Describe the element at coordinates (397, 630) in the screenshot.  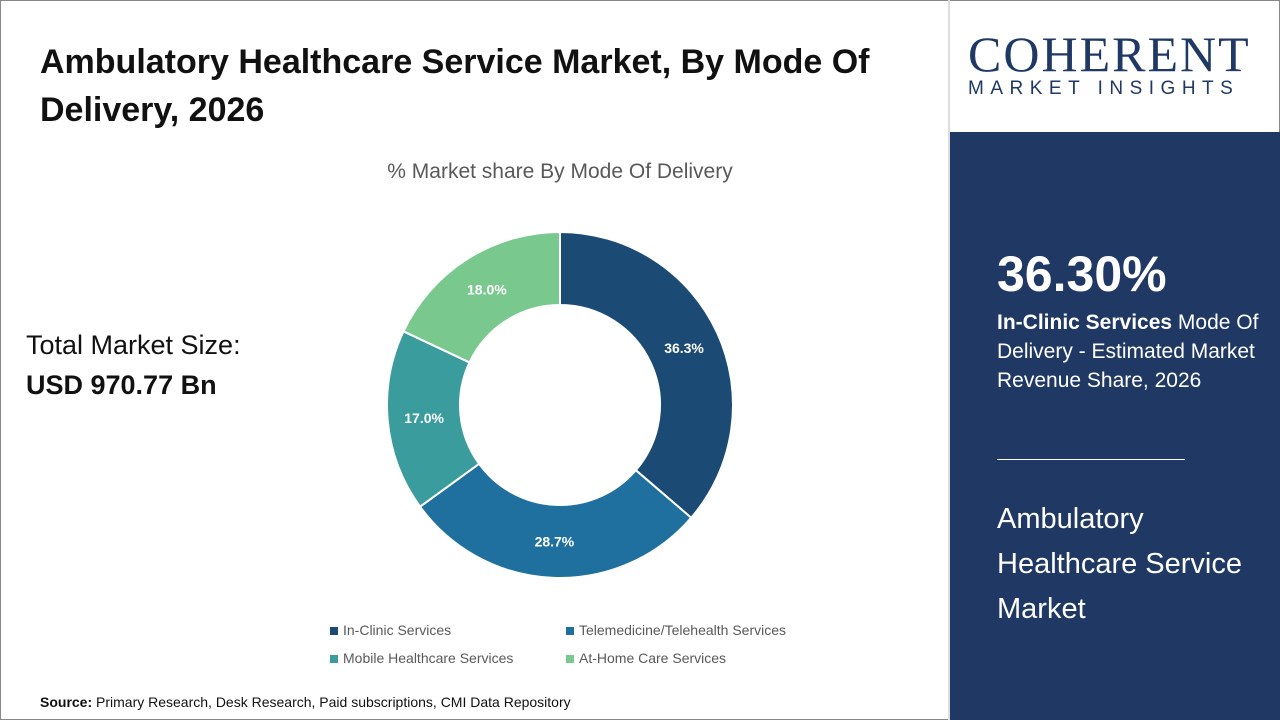
I see `legend-label: In-Clinic Services` at that location.